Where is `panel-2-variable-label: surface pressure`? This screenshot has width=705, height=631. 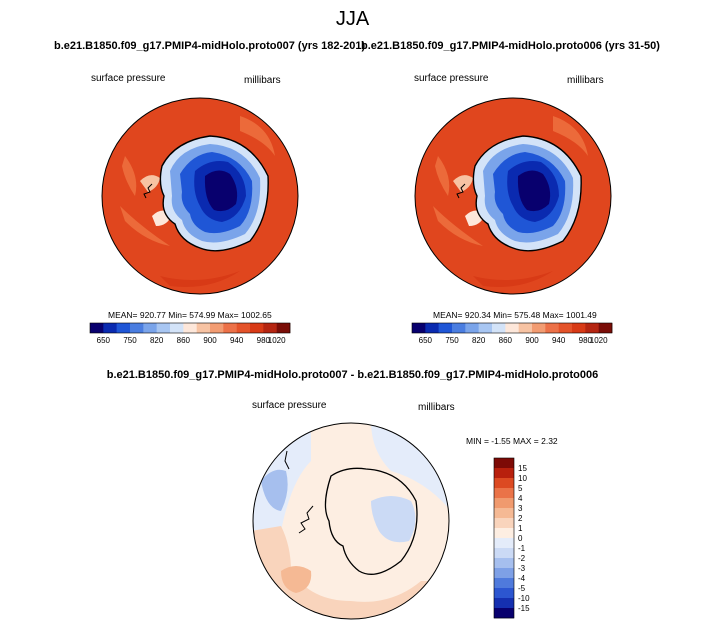
panel-2-variable-label: surface pressure is located at coordinates (451, 78).